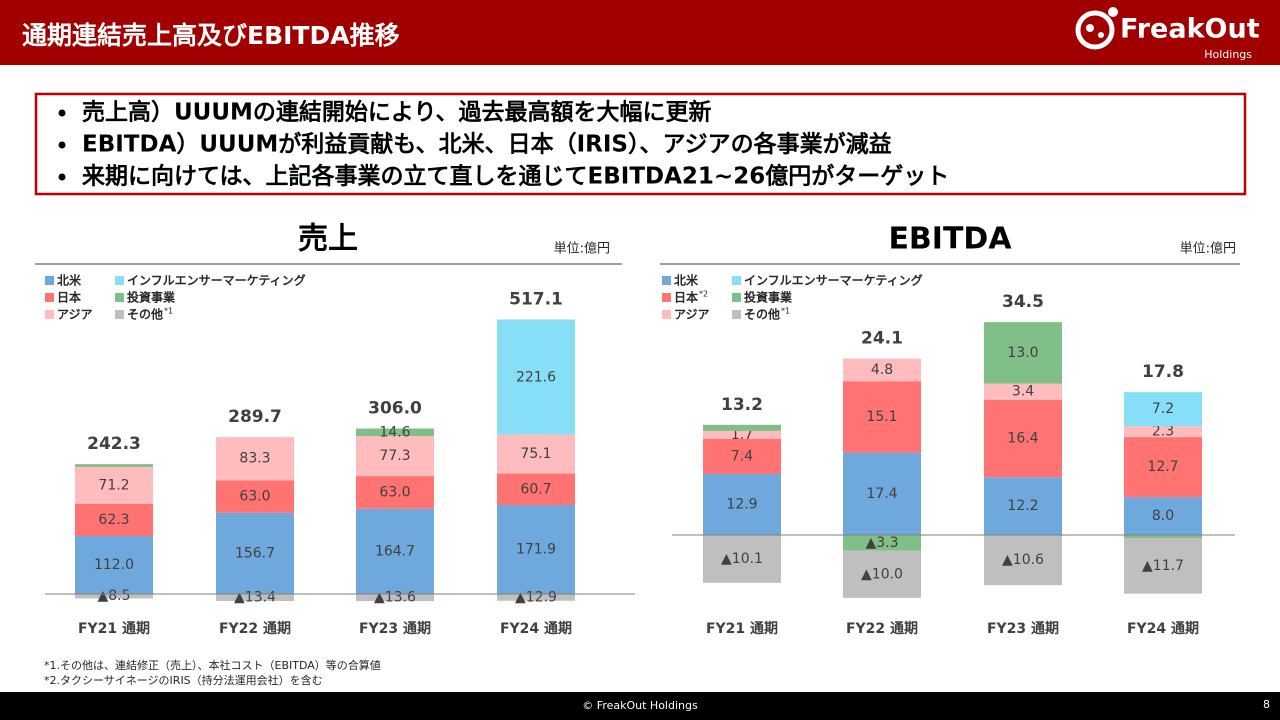 The width and height of the screenshot is (1280, 720). I want to click on value-label: 12.7, so click(1162, 467).